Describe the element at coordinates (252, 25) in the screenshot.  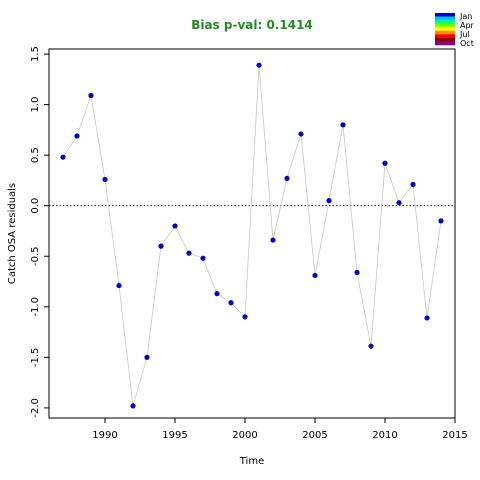
I see `chart-title: Bias p-val: 0.1414` at that location.